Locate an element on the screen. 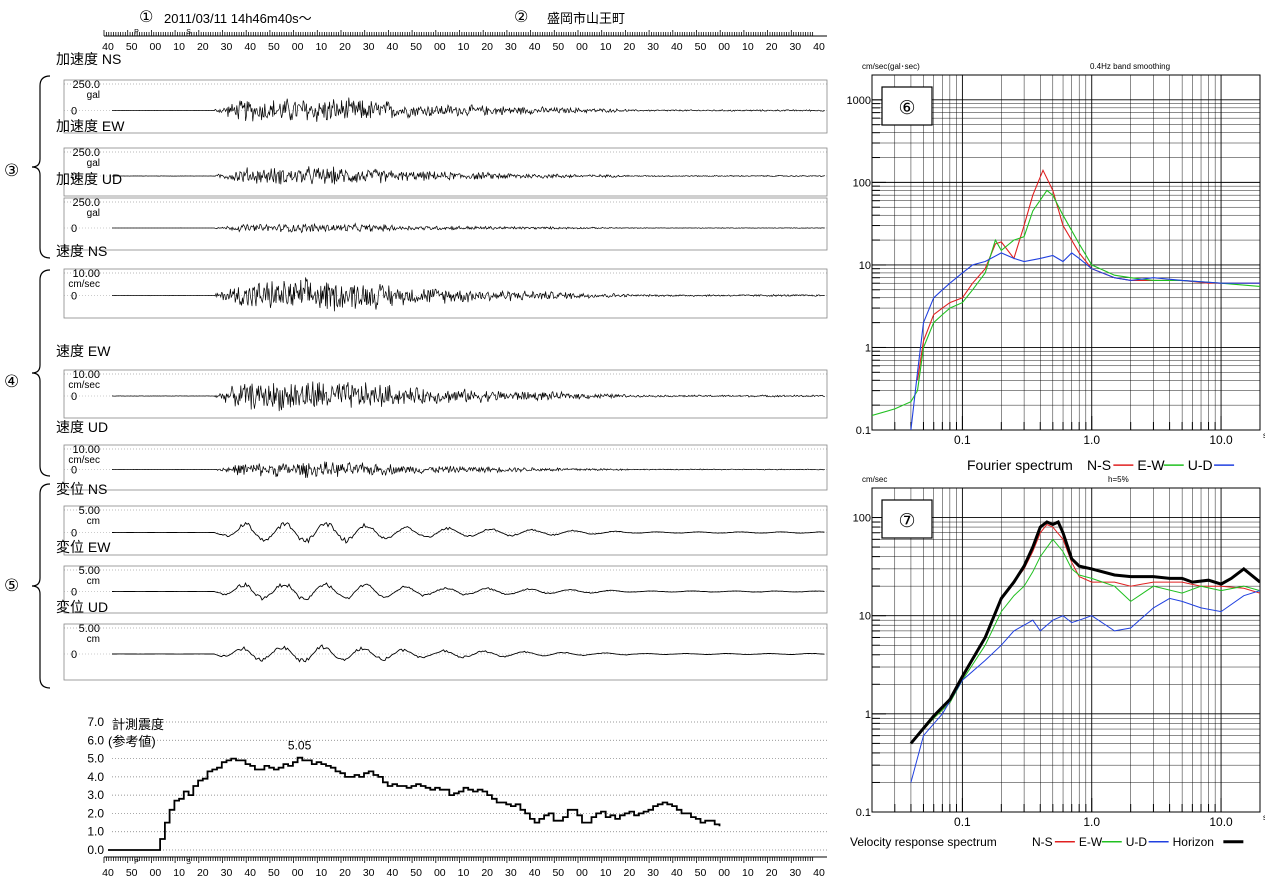 This screenshot has height=882, width=1265. intensity-y-tick: 0.0 is located at coordinates (95, 850).